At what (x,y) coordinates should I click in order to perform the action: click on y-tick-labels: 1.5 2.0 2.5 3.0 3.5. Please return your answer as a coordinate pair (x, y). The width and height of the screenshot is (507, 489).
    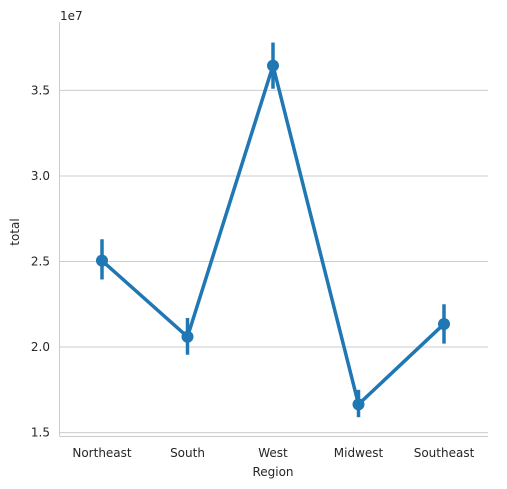
    Looking at the image, I should click on (40, 261).